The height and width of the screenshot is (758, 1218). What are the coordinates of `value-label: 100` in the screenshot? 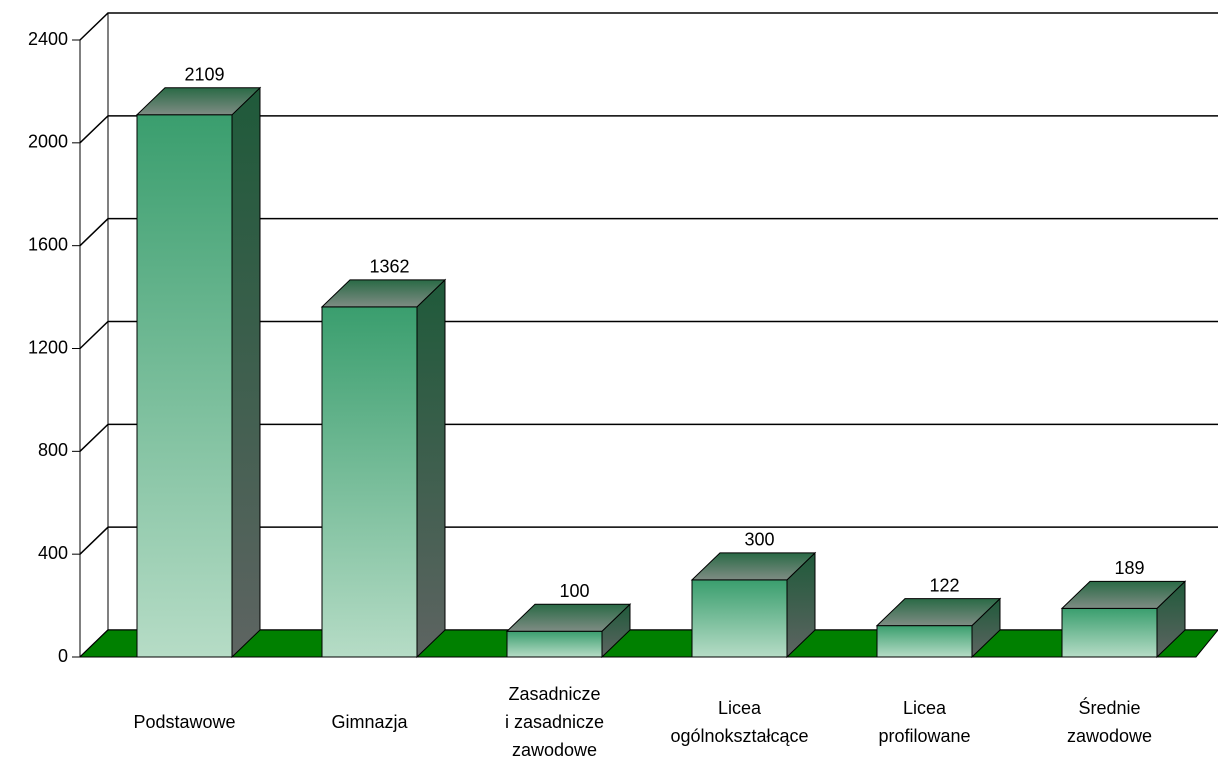 It's located at (574, 591).